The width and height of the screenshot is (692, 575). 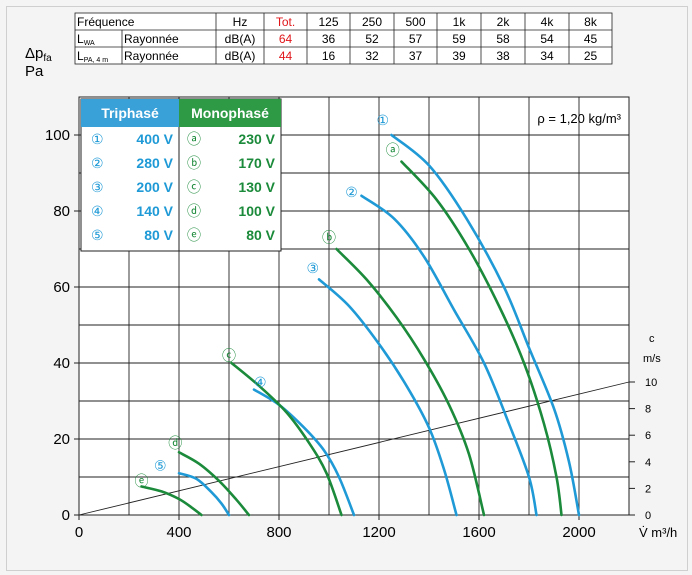 I want to click on curve-label: ⓔ, so click(x=142, y=481).